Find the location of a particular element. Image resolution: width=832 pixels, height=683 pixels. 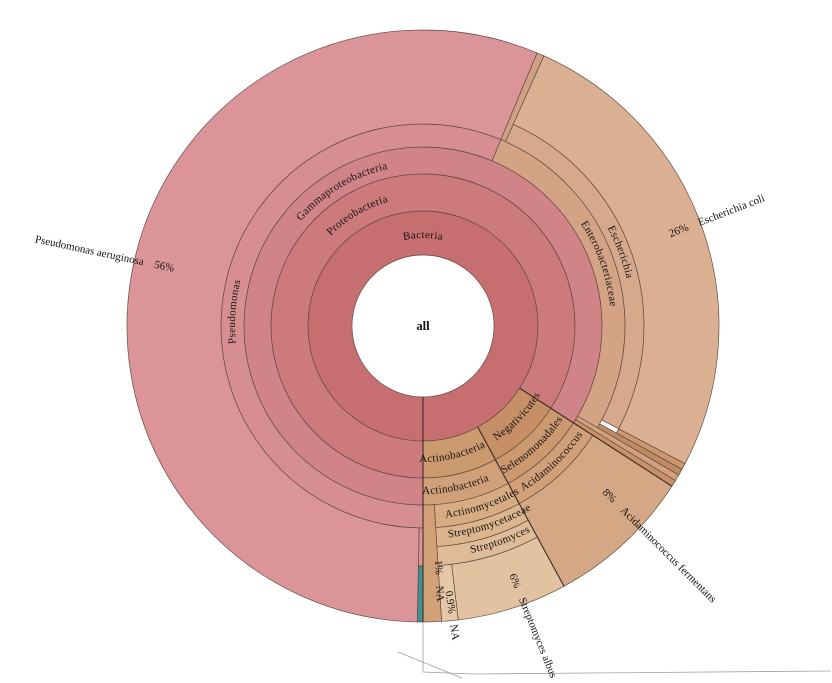

callout-layer is located at coordinates (614, 650).